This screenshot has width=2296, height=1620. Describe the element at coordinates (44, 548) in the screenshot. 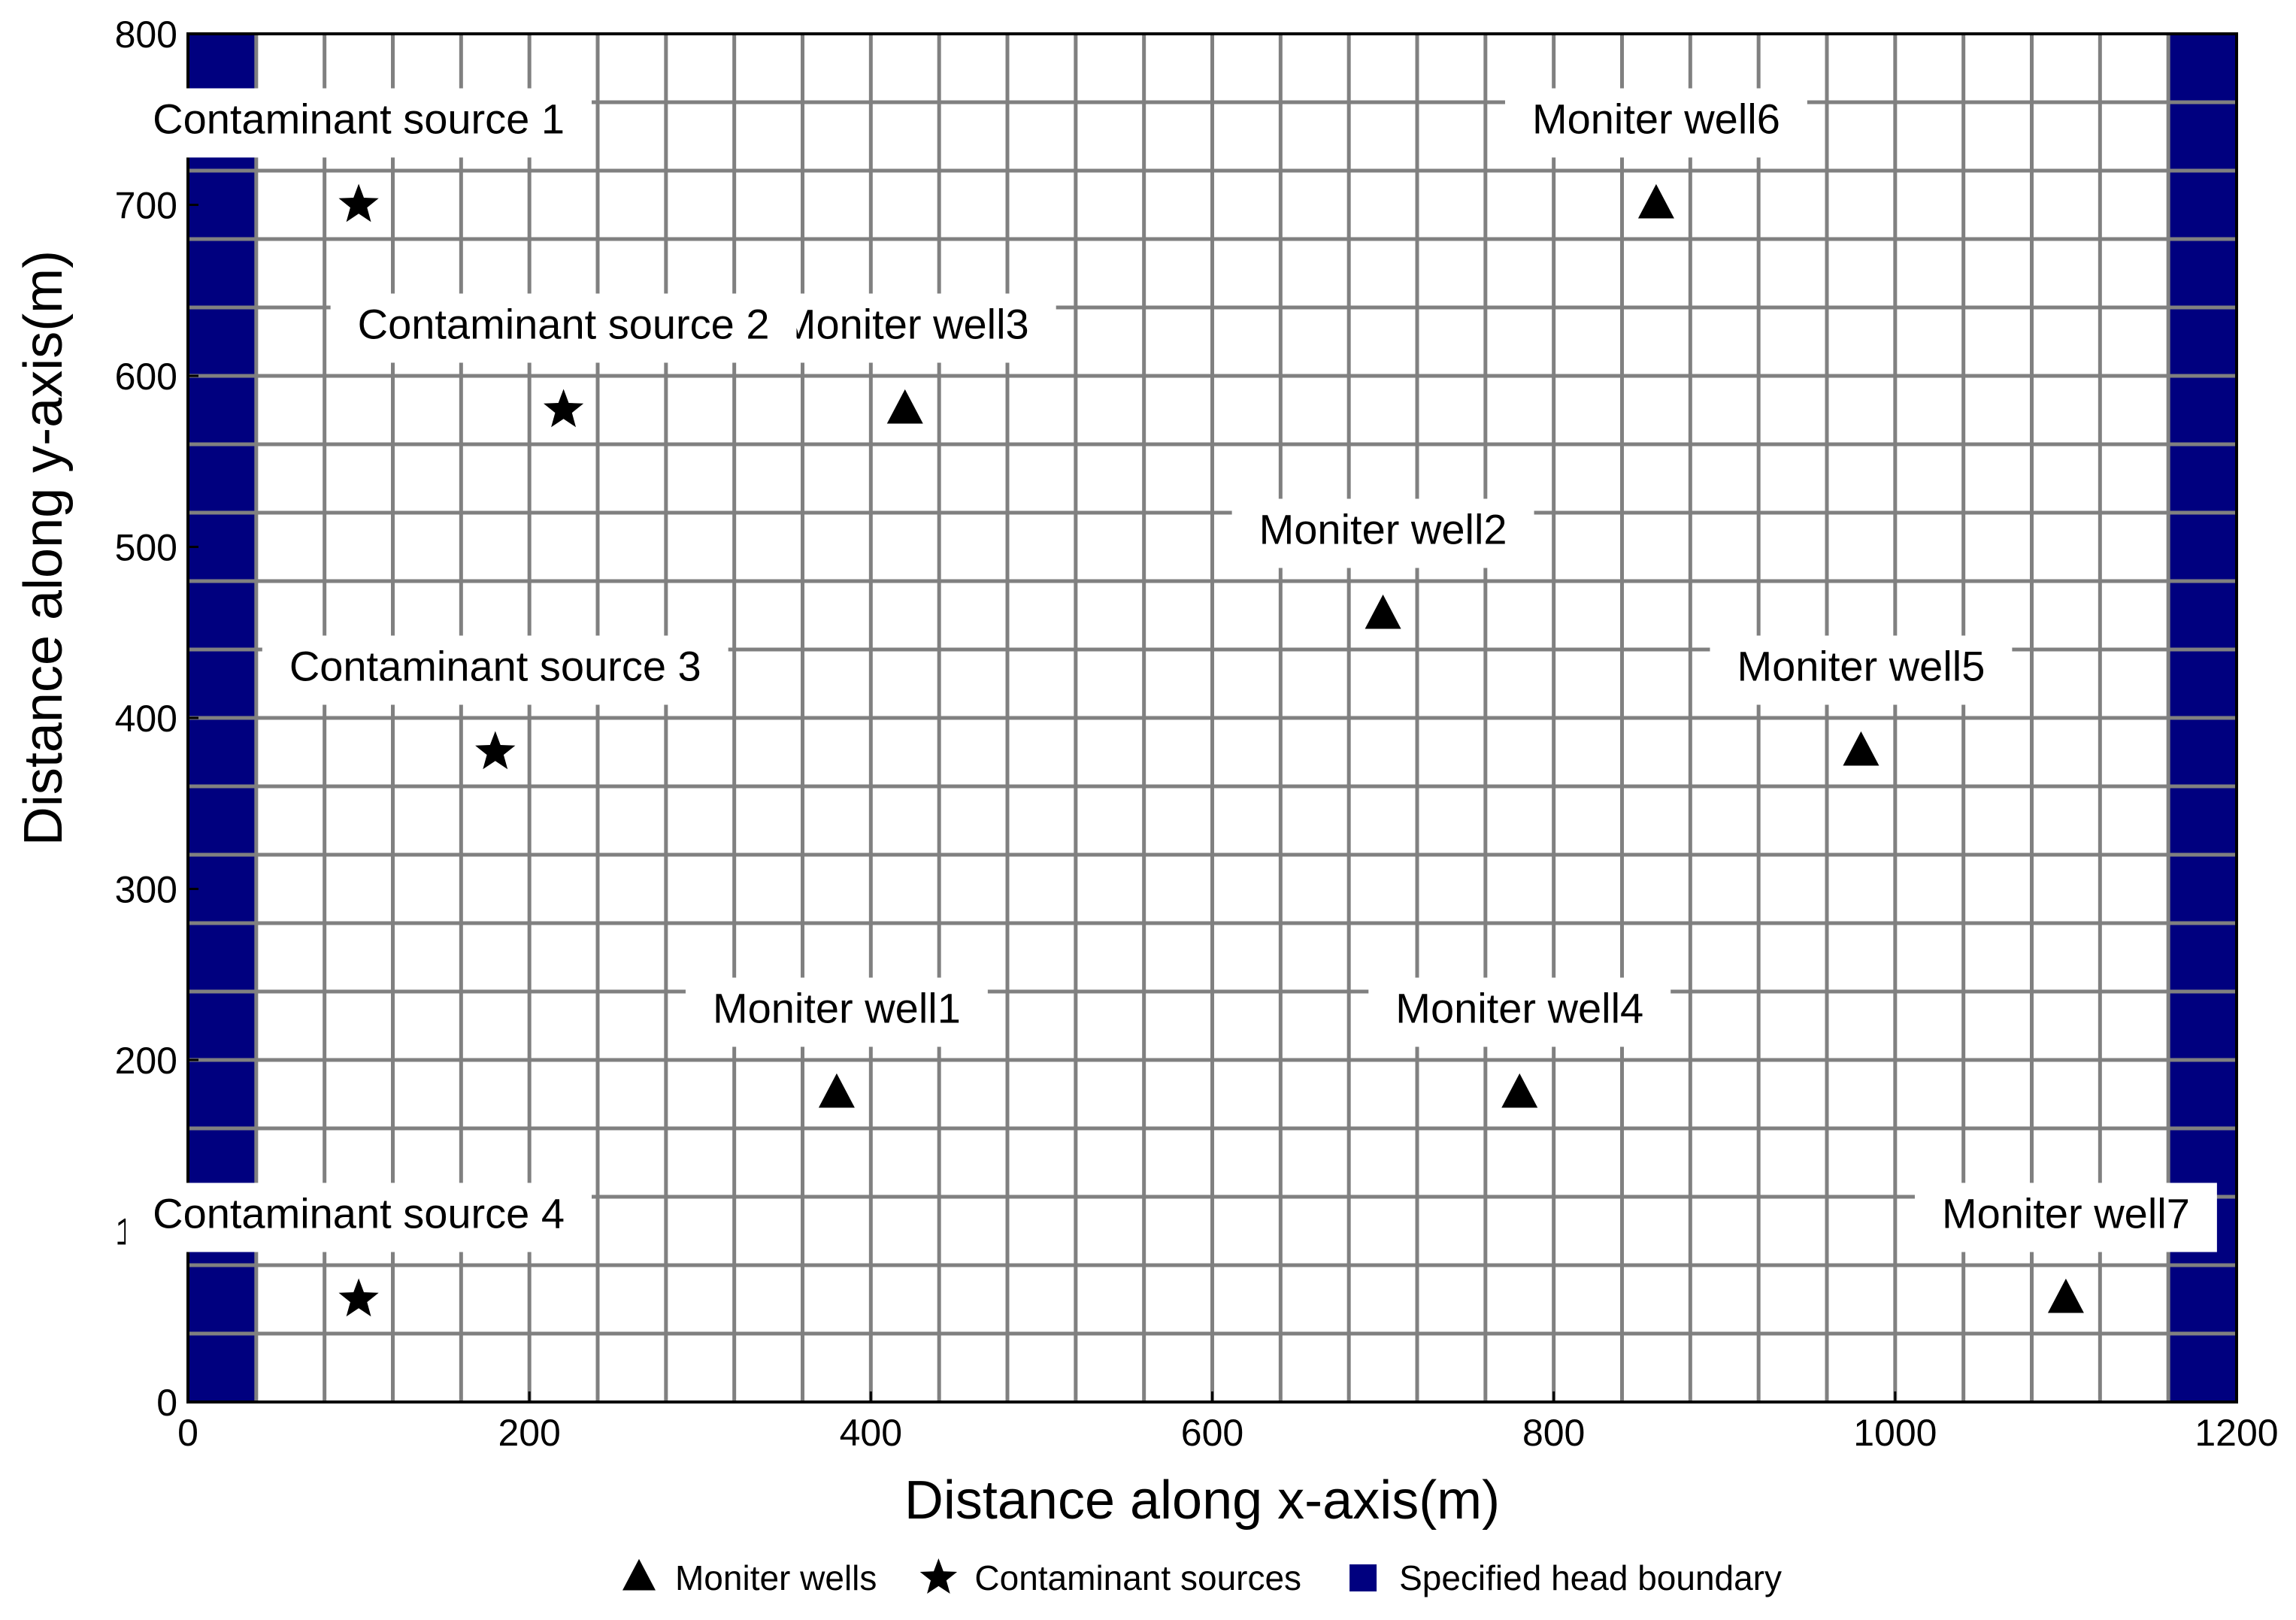

I see `y-axis-title: Distance along y-axis(m)` at that location.